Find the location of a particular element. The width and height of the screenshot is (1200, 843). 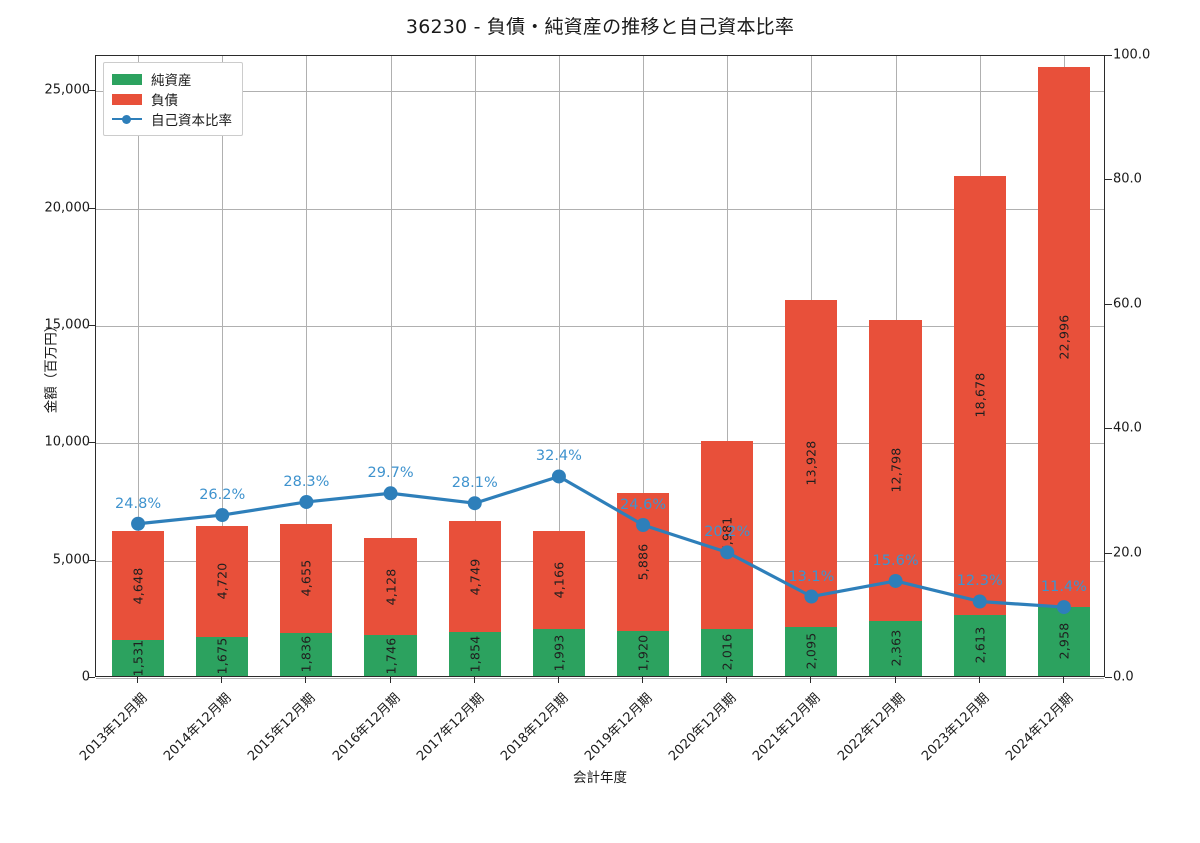

bar-stack: 4,720 1,675 is located at coordinates (222, 600).